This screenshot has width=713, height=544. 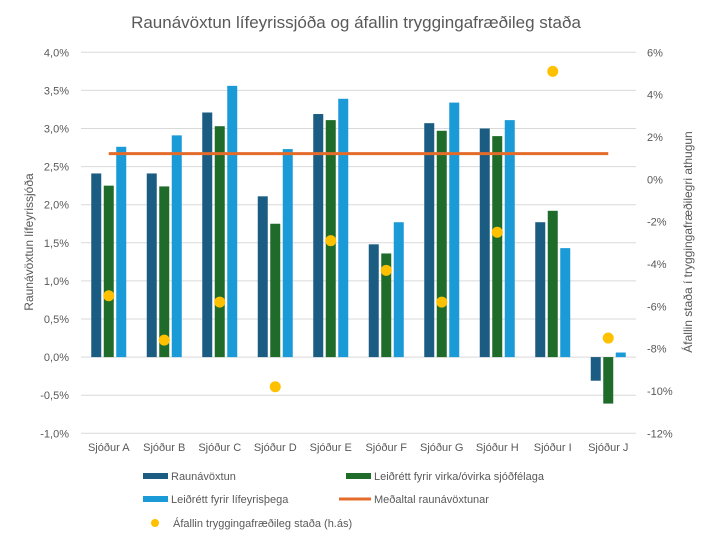 I want to click on y2-tick-label: 2%, so click(x=655, y=138).